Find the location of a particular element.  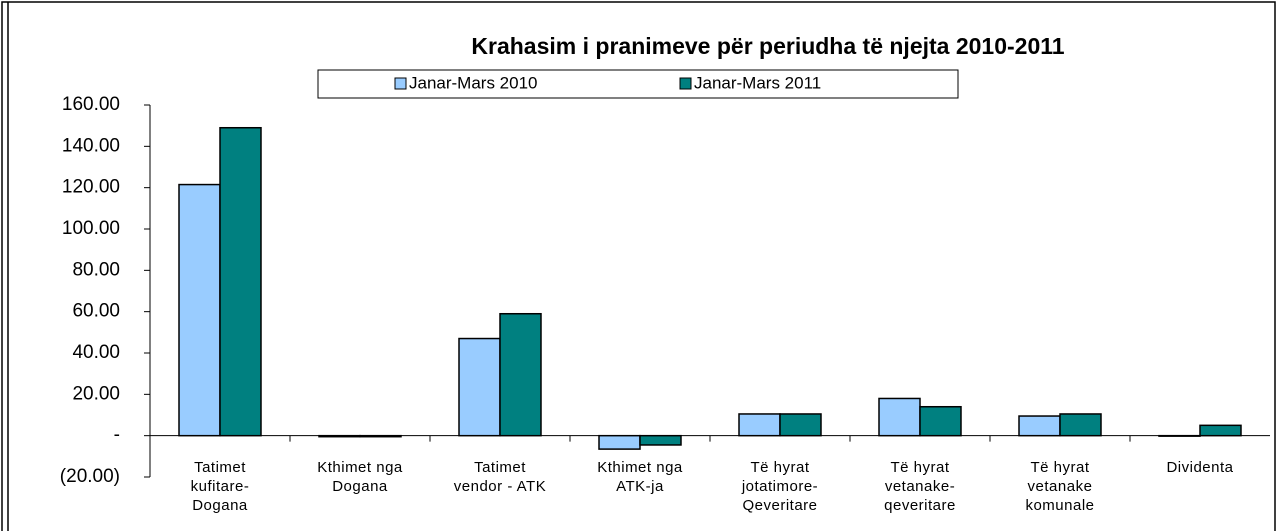

x-tick-label: Tatimet kufitare- Dogana is located at coordinates (220, 486).